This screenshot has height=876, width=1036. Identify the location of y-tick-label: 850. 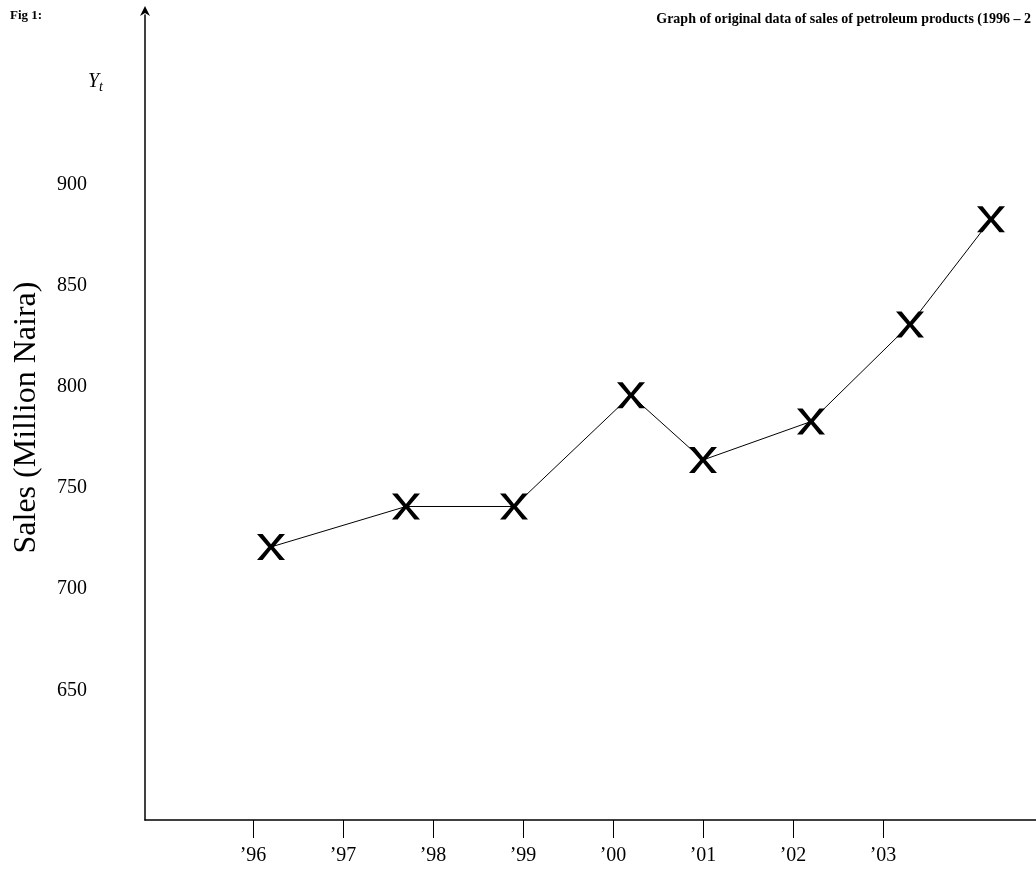
(72, 284).